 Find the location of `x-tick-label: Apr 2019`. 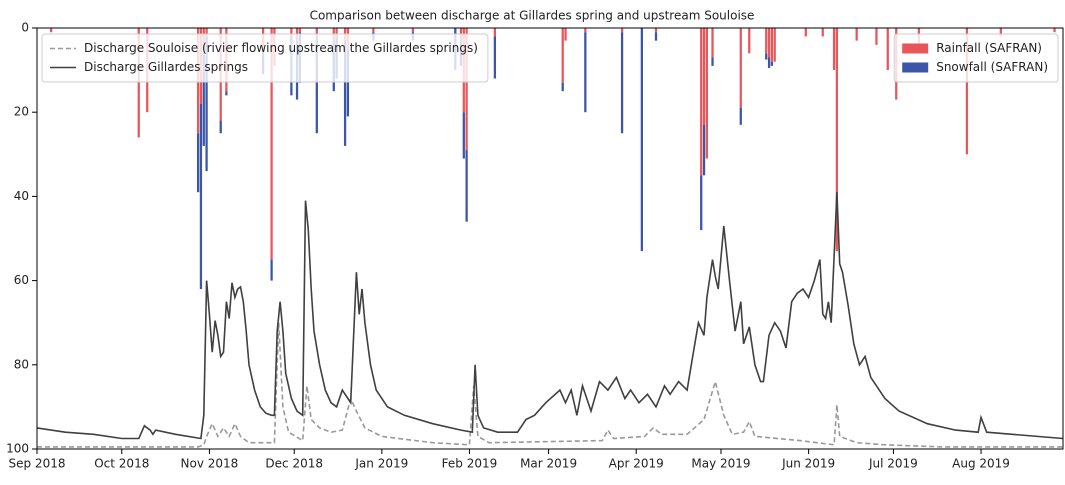

x-tick-label: Apr 2019 is located at coordinates (636, 464).